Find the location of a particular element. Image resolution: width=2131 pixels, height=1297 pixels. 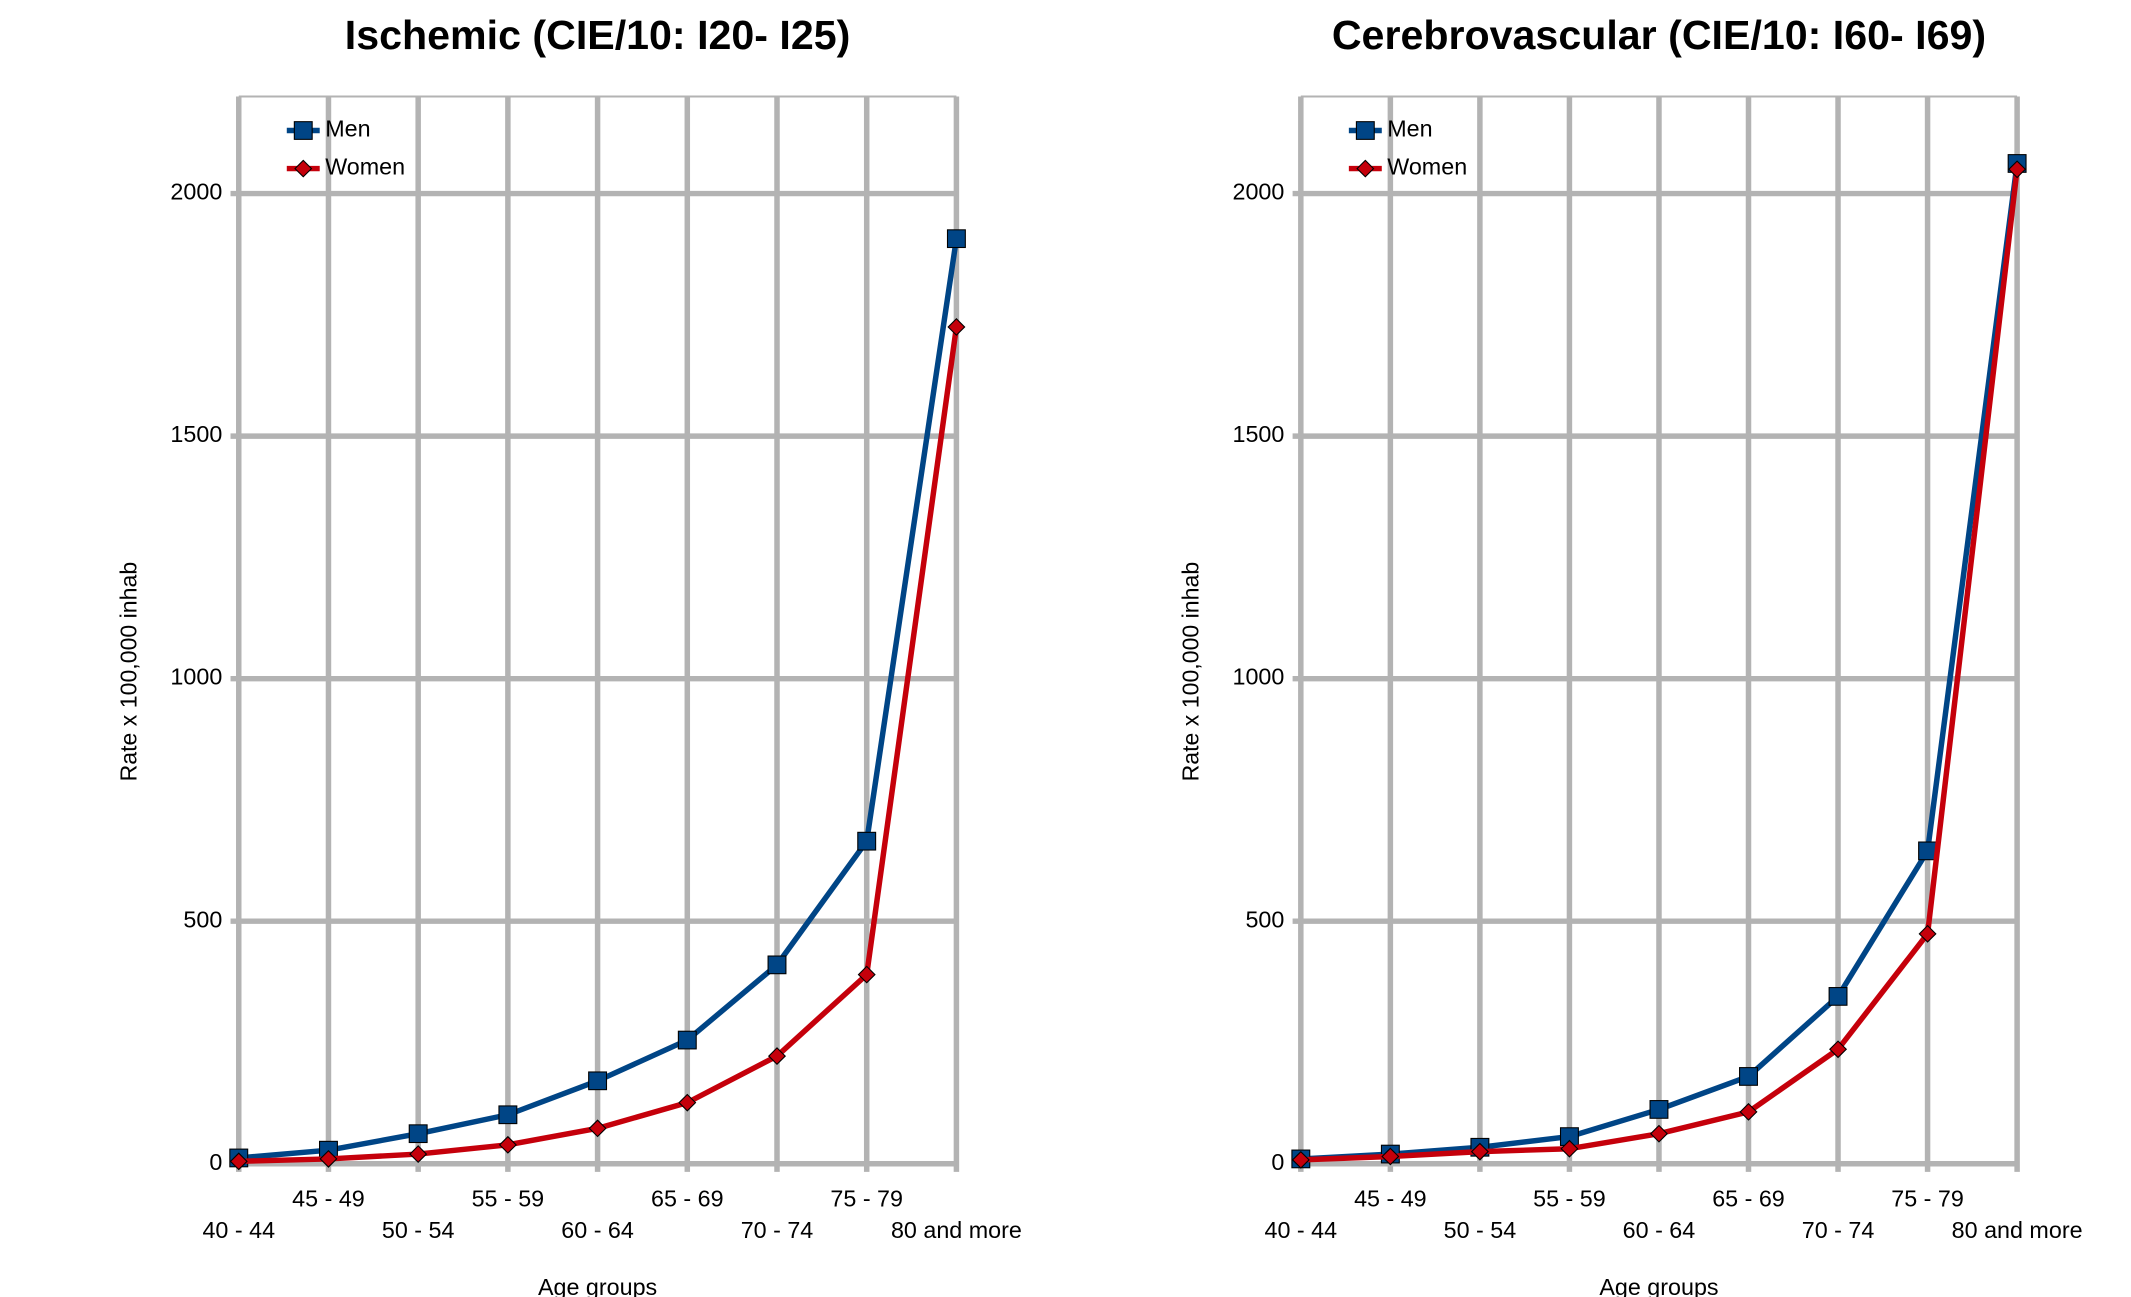

chart-title: Cerebrovascular (CIE/10: I60- I69) is located at coordinates (1659, 35).